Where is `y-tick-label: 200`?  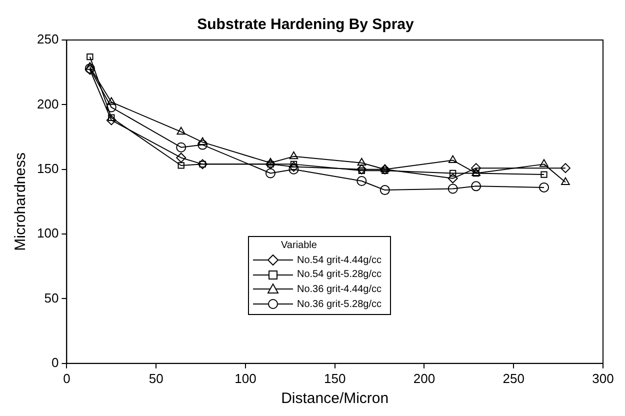 y-tick-label: 200 is located at coordinates (47, 104).